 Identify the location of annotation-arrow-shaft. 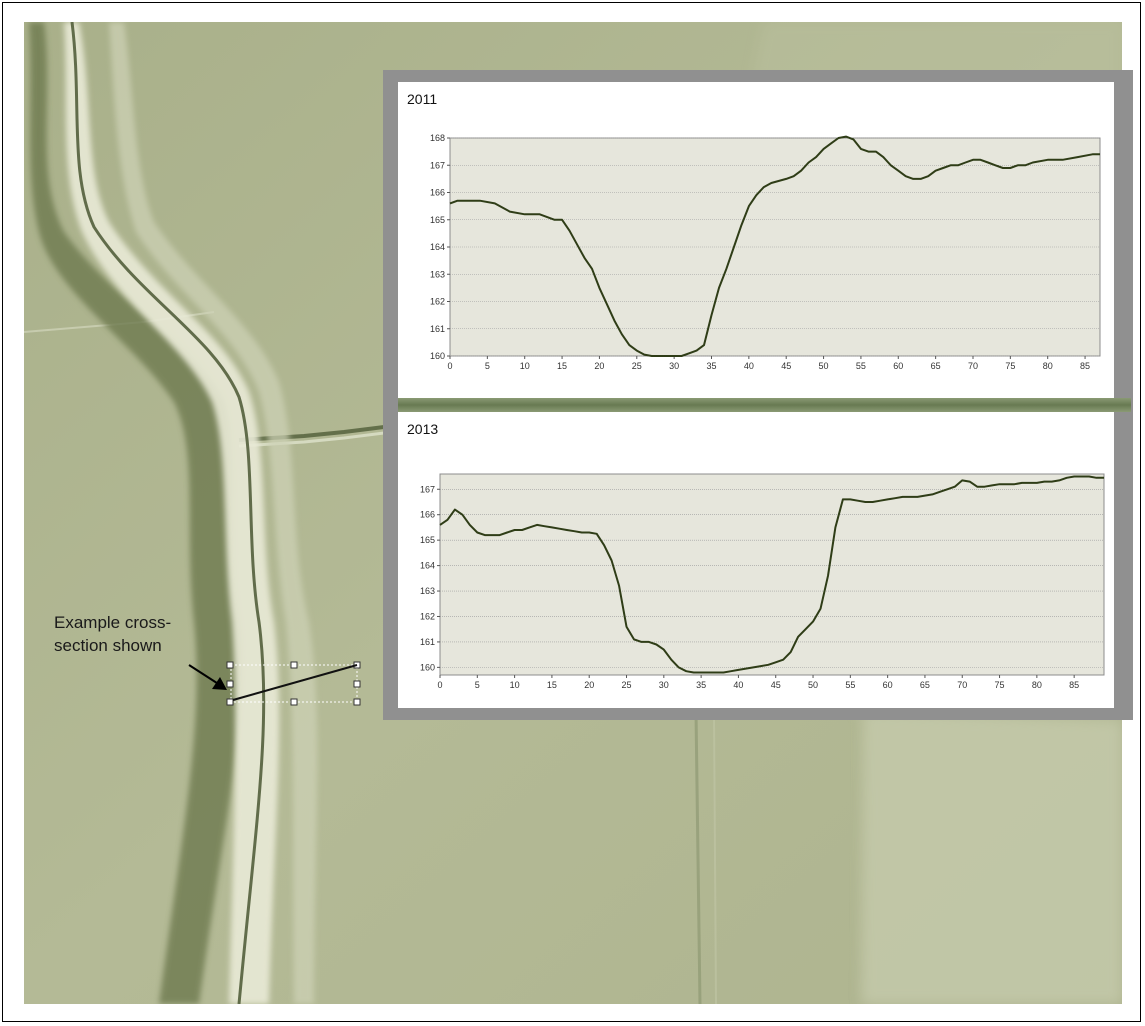
(204, 675).